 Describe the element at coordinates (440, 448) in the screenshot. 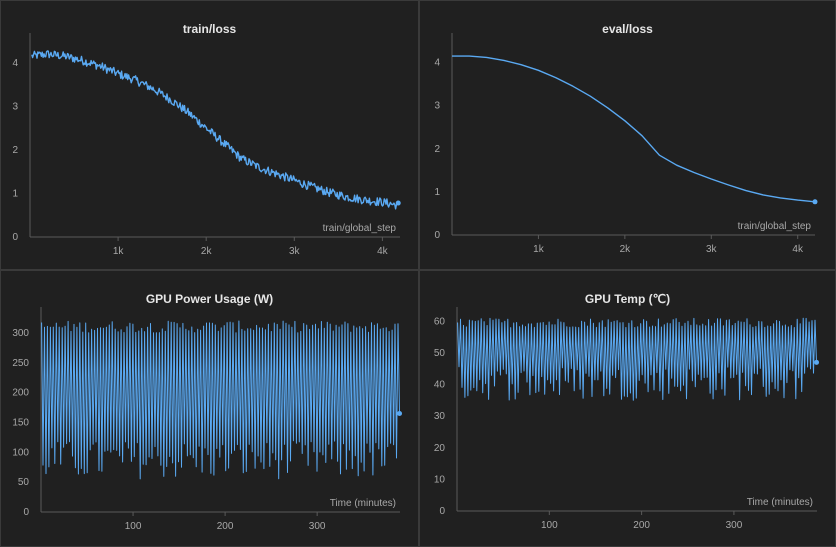

I see `y-tick-label: 20` at that location.